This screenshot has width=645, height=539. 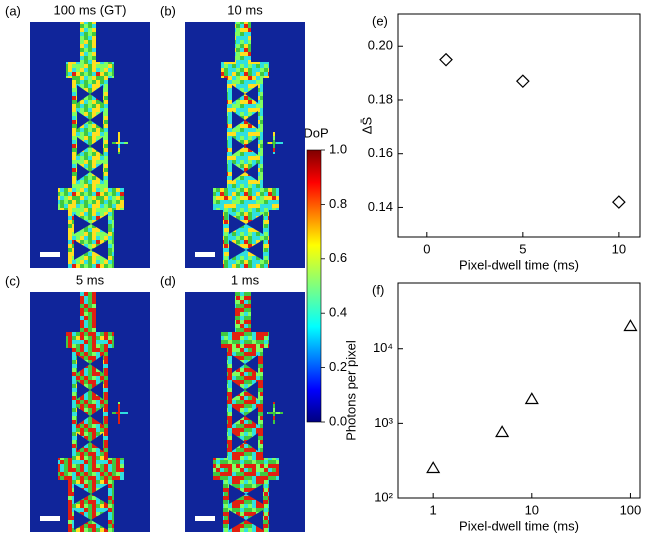 I want to click on colorbar-tick-label: 0.8, so click(x=338, y=203).